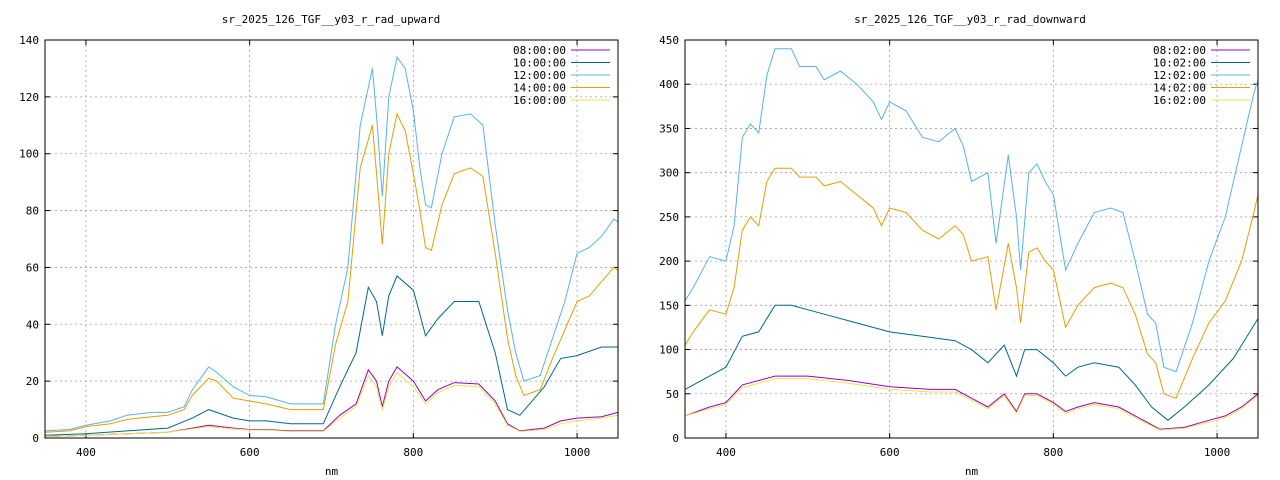 The height and width of the screenshot is (480, 1280). What do you see at coordinates (669, 84) in the screenshot?
I see `y-tick-label: 400` at bounding box center [669, 84].